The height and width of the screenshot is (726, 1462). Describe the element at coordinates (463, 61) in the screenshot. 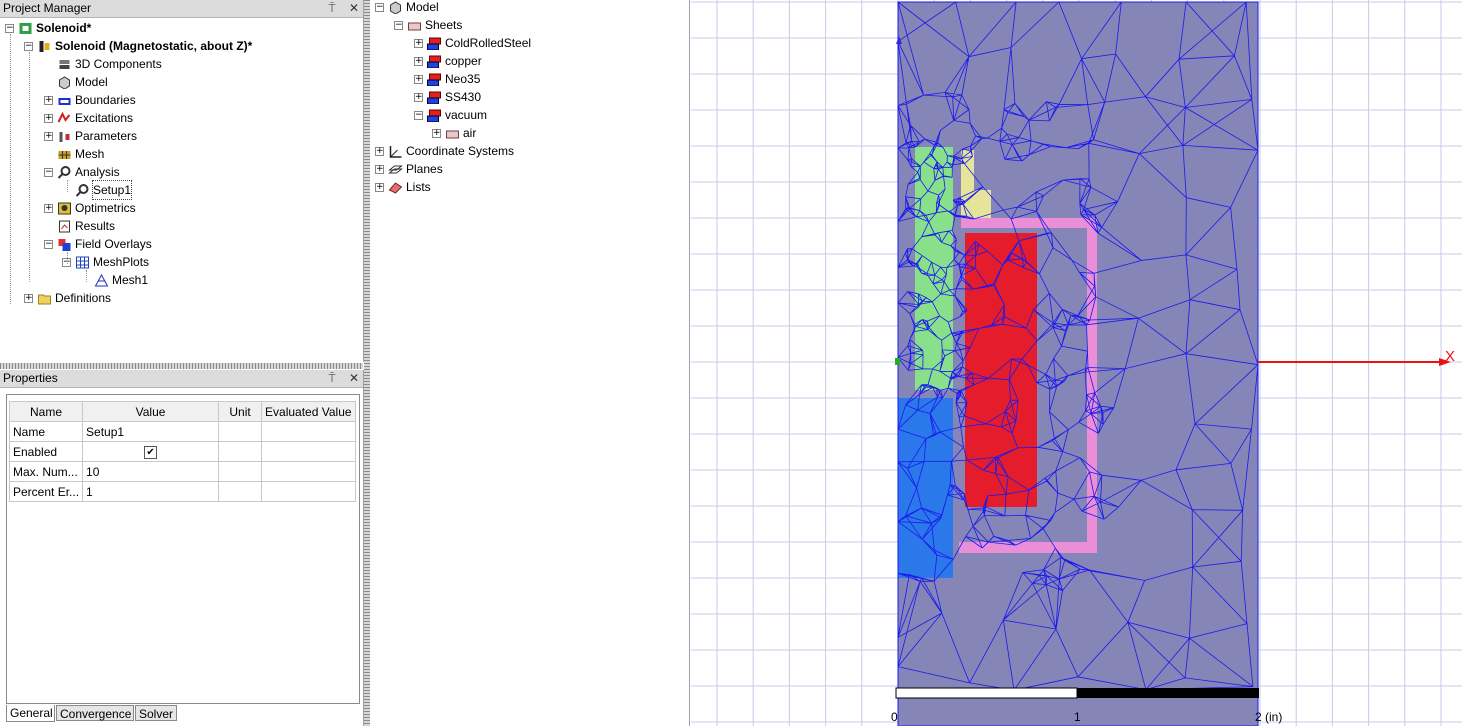

I see `tree-item: copper` at that location.